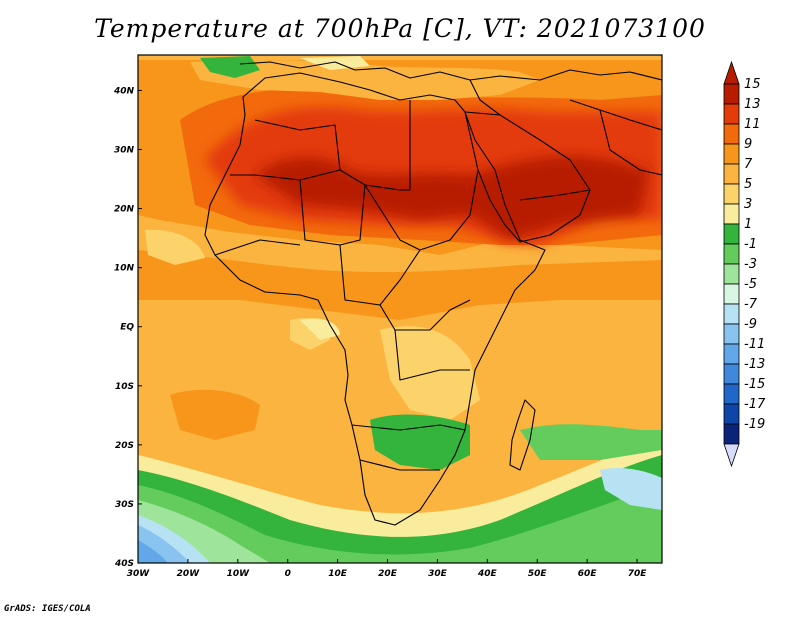  I want to click on colorbar-label: 13, so click(752, 104).